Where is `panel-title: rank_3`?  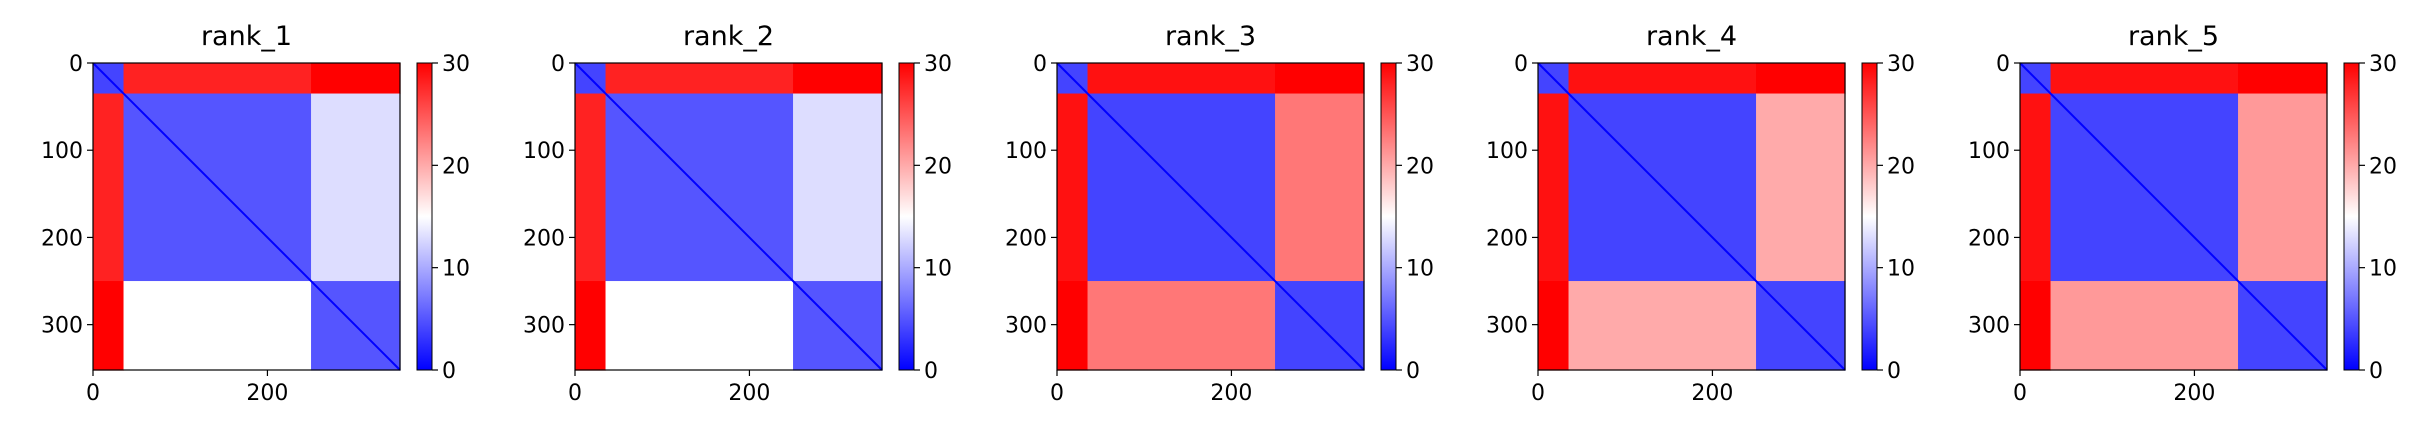 panel-title: rank_3 is located at coordinates (1210, 36).